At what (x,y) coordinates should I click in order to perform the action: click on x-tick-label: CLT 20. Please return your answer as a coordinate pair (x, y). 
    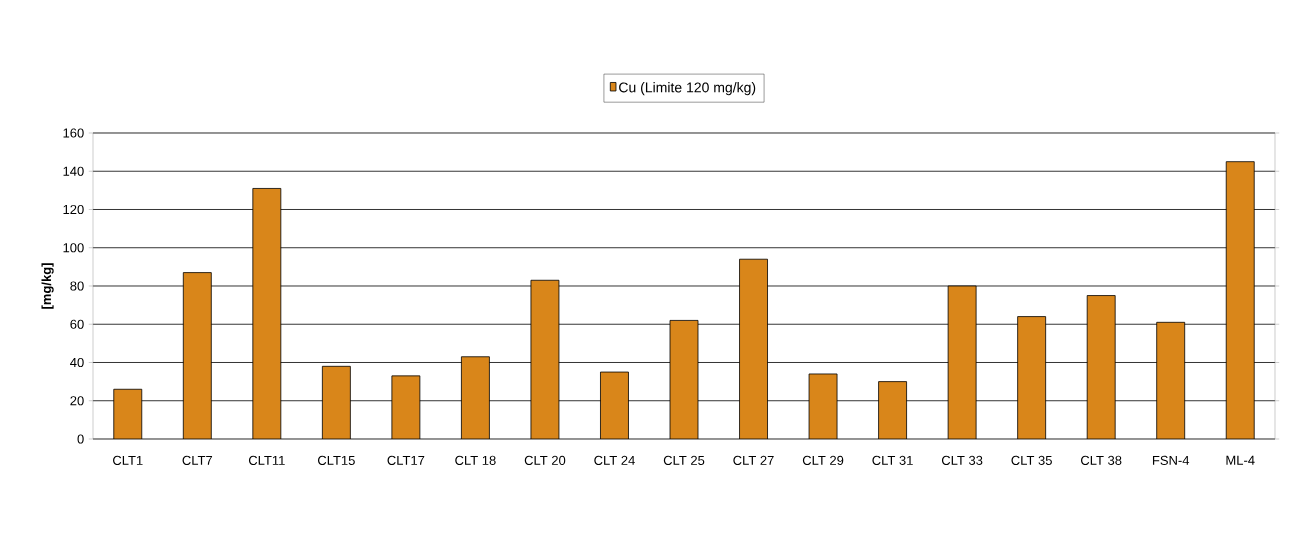
    Looking at the image, I should click on (545, 460).